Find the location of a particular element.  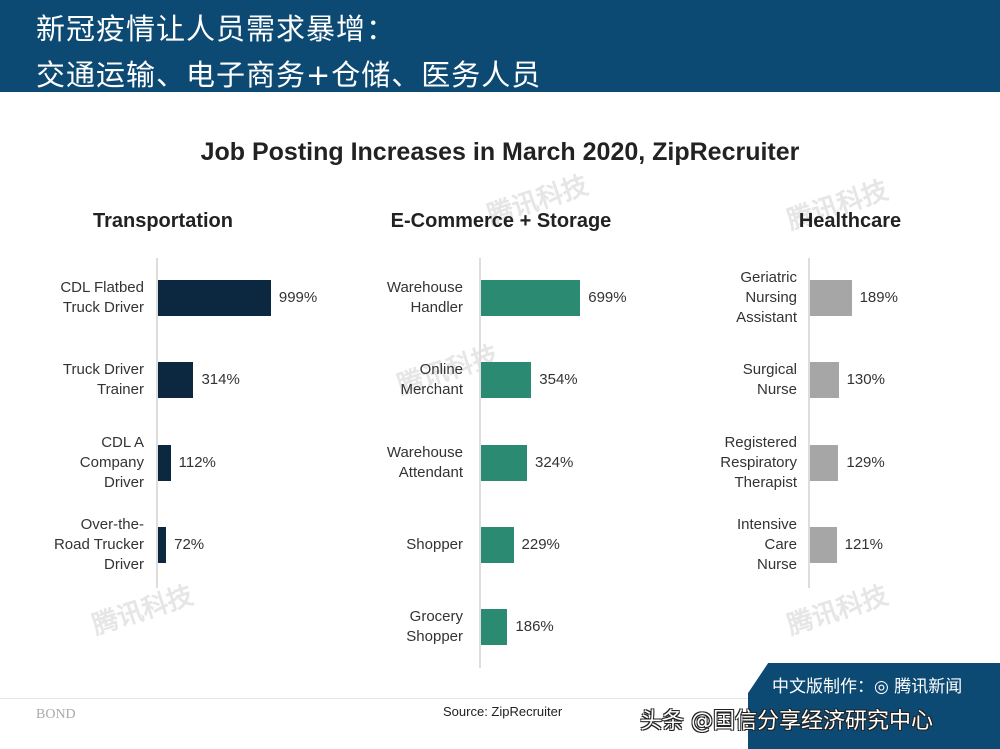

category-label: Shopper is located at coordinates (434, 544).